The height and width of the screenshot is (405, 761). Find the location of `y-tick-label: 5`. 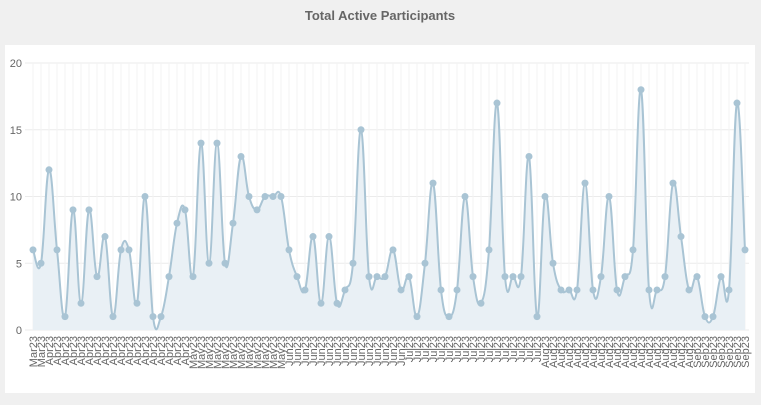

y-tick-label: 5 is located at coordinates (19, 264).